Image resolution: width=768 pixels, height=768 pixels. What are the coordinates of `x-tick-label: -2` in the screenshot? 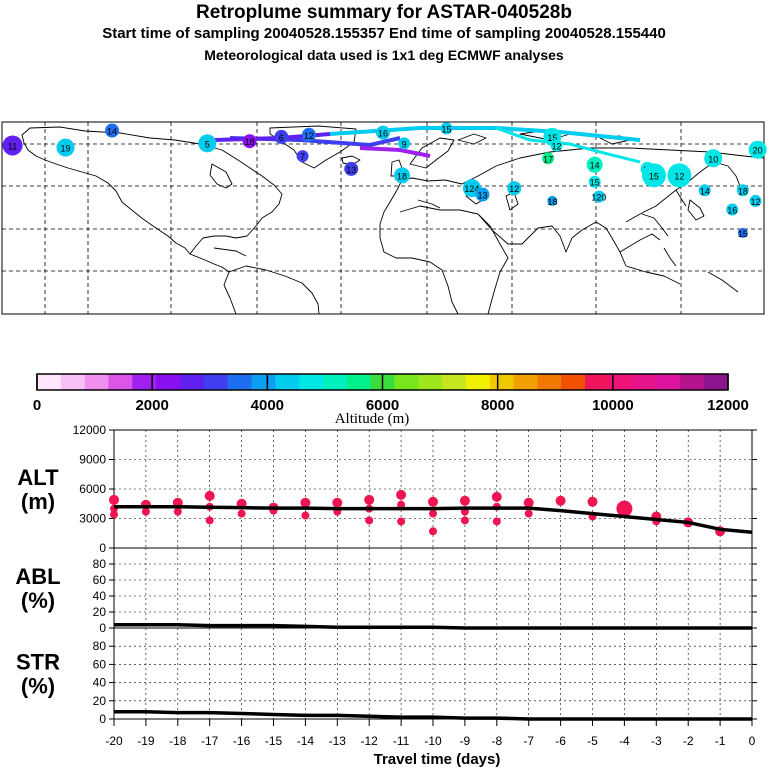 It's located at (688, 741).